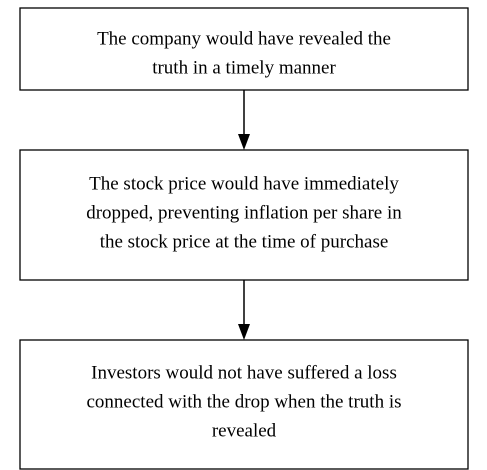  What do you see at coordinates (244, 241) in the screenshot?
I see `box-text: the stock price at the time of purchase` at bounding box center [244, 241].